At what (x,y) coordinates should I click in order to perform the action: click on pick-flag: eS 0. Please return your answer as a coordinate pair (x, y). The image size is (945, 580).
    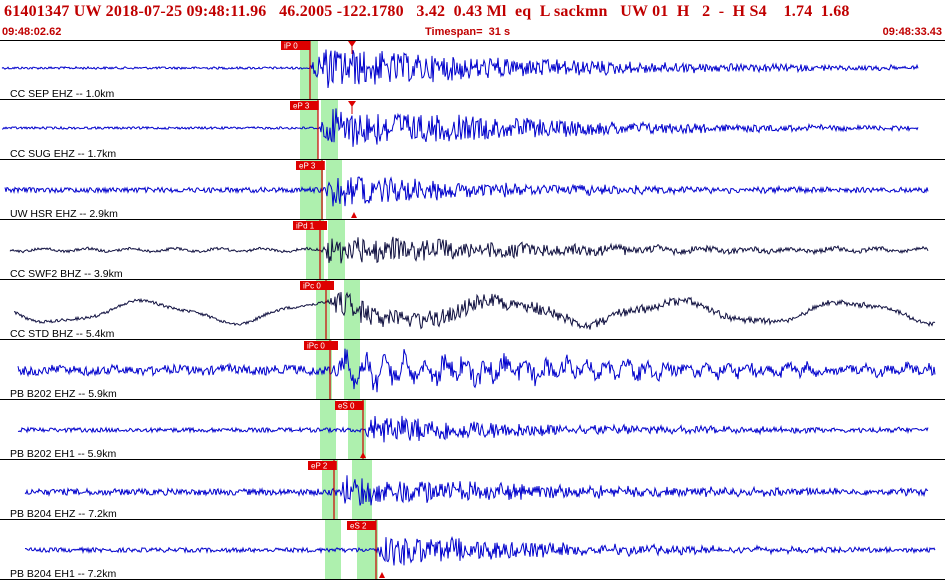
    Looking at the image, I should click on (349, 406).